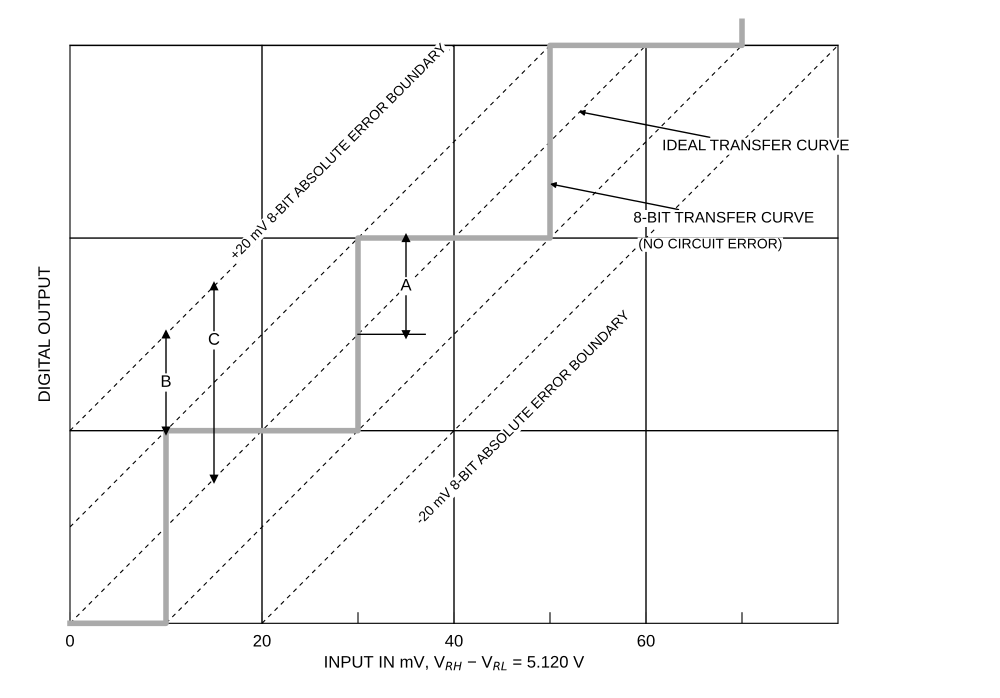 This screenshot has width=1000, height=698. What do you see at coordinates (724, 217) in the screenshot?
I see `annotation: 8-BIT TRANSFER CURVE` at bounding box center [724, 217].